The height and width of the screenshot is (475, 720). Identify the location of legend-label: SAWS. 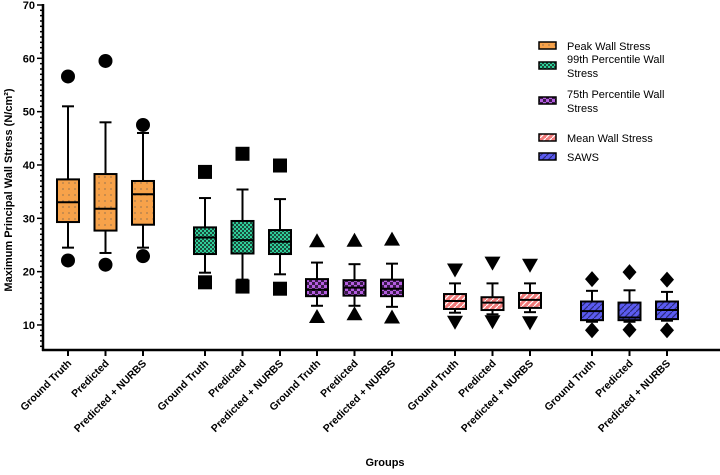
(583, 158).